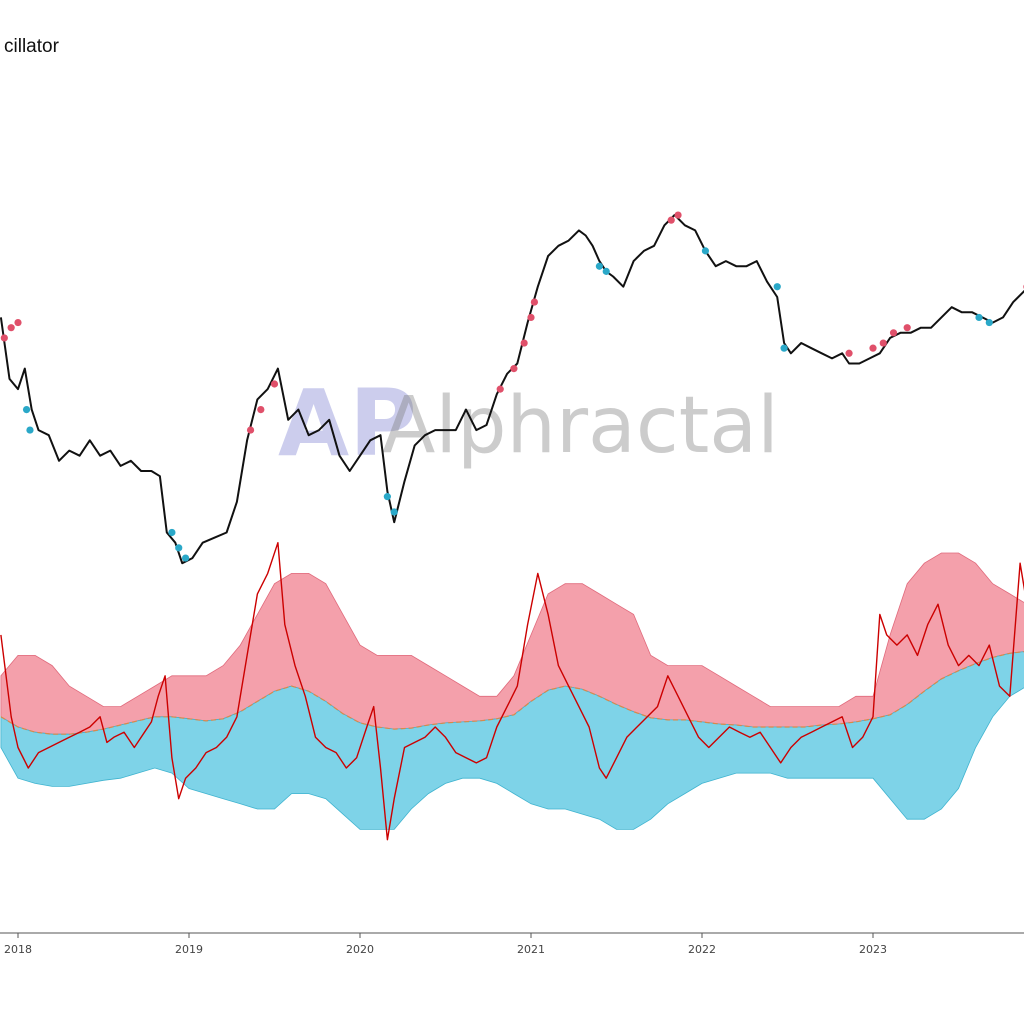  What do you see at coordinates (347, 423) in the screenshot?
I see `watermark-logo: AP` at bounding box center [347, 423].